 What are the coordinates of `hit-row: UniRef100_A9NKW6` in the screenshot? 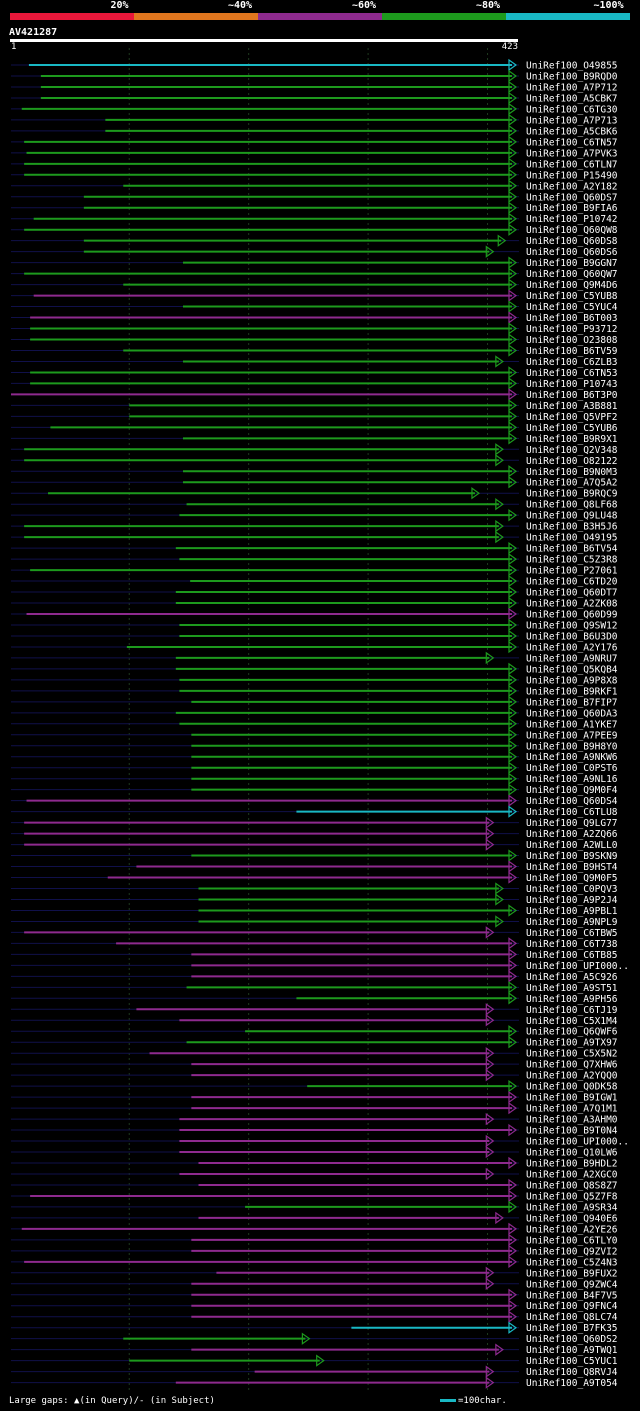 It's located at (314, 757).